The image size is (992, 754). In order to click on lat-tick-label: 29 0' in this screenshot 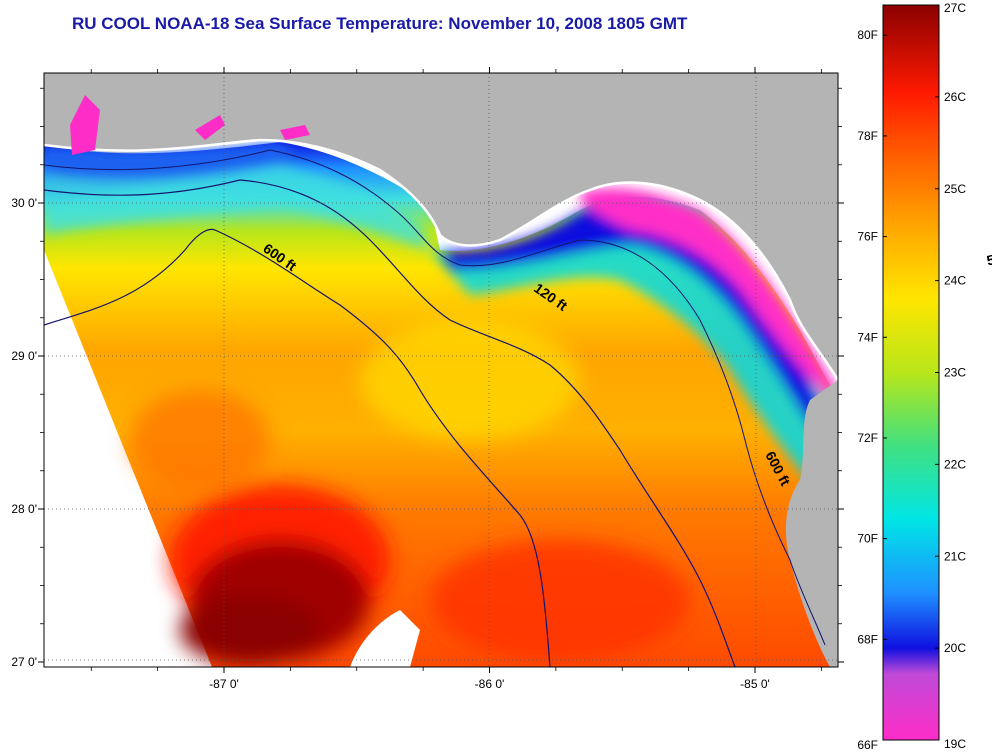, I will do `click(24, 356)`.